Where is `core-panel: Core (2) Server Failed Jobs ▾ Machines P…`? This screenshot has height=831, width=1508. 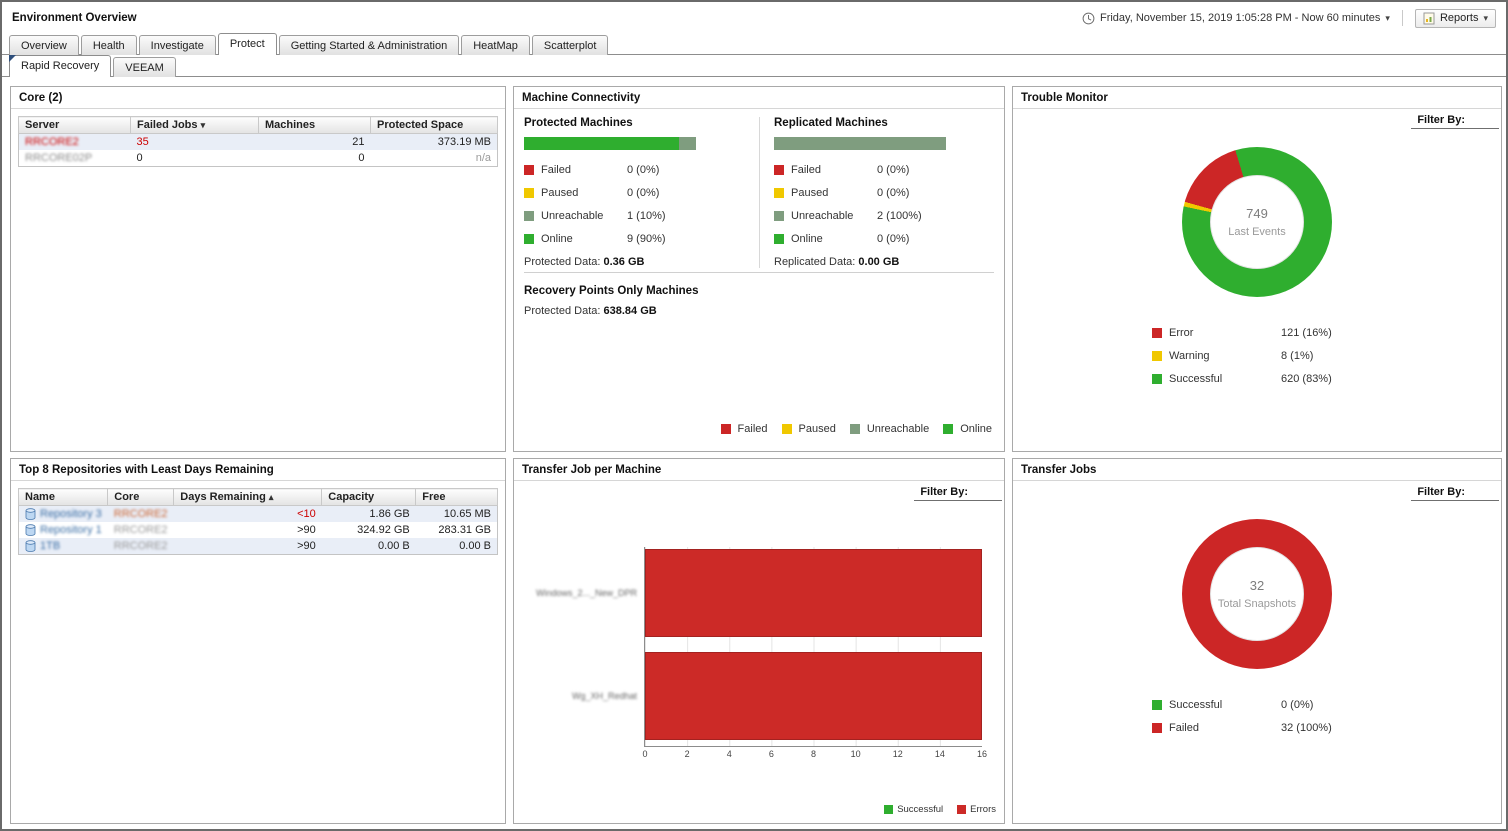
core-panel: Core (2) Server Failed Jobs ▾ Machines P… is located at coordinates (258, 269).